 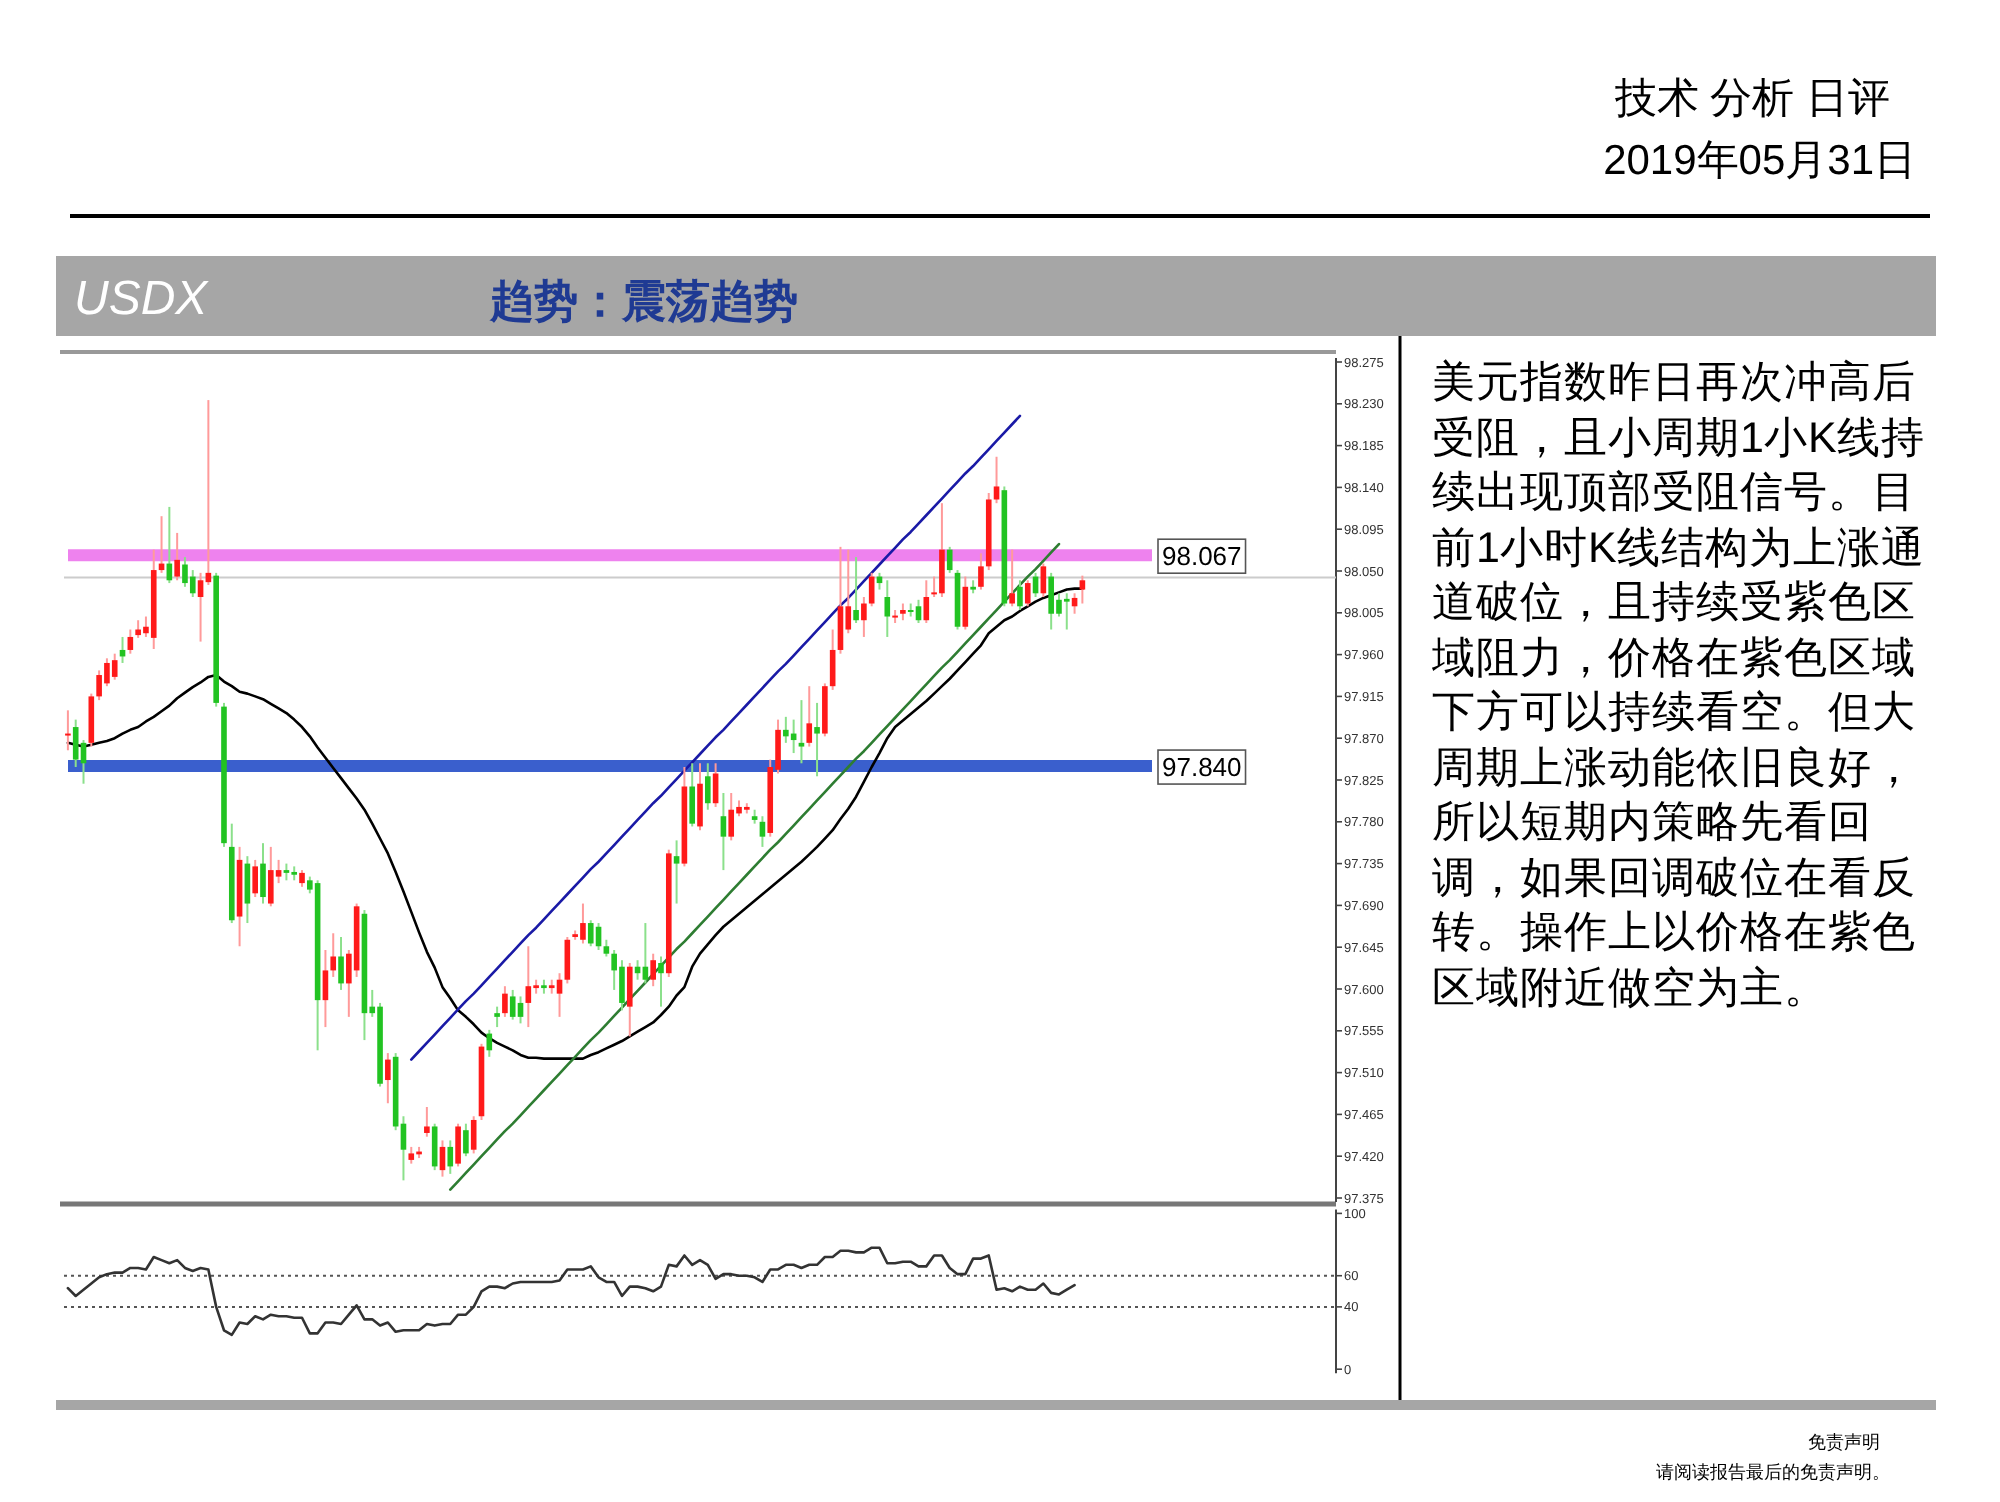 I want to click on ref-line-label: 97.840, so click(x=1202, y=767).